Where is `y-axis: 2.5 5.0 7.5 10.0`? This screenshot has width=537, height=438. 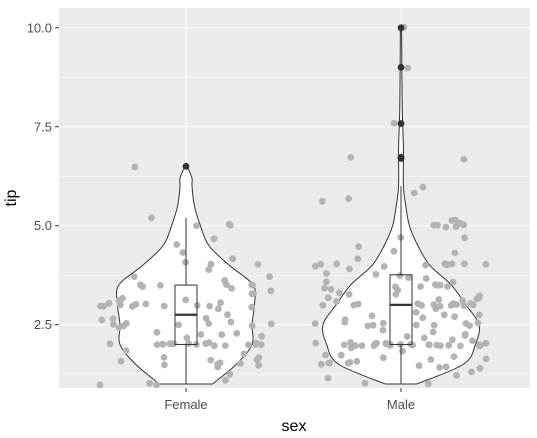
y-axis: 2.5 5.0 7.5 10.0 is located at coordinates (43, 176).